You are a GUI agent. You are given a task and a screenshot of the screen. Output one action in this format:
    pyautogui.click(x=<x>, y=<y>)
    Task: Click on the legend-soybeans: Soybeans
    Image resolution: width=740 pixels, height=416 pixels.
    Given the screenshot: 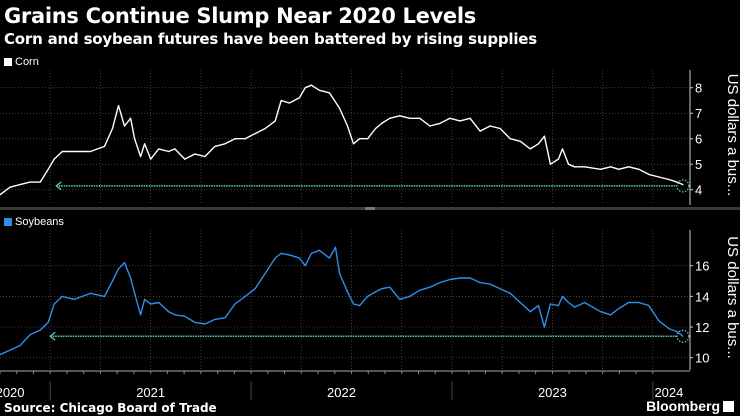 What is the action you would take?
    pyautogui.click(x=34, y=222)
    